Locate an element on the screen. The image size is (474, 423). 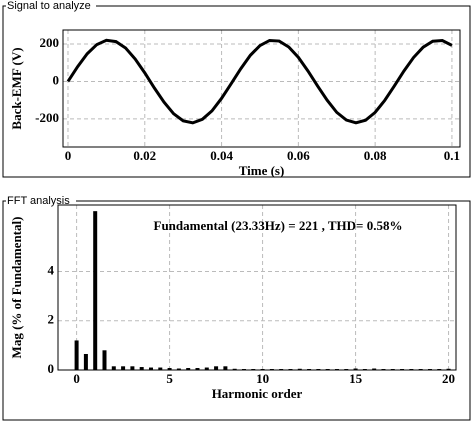
y-axis-label: Mag (% of Fundamental) is located at coordinates (16, 288).